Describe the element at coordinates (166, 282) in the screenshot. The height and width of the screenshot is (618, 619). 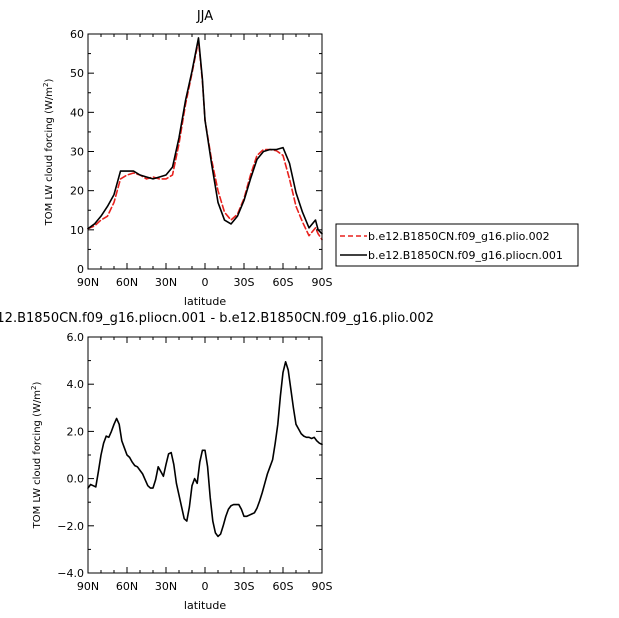
I see `top-x-tick-label: 30N` at that location.